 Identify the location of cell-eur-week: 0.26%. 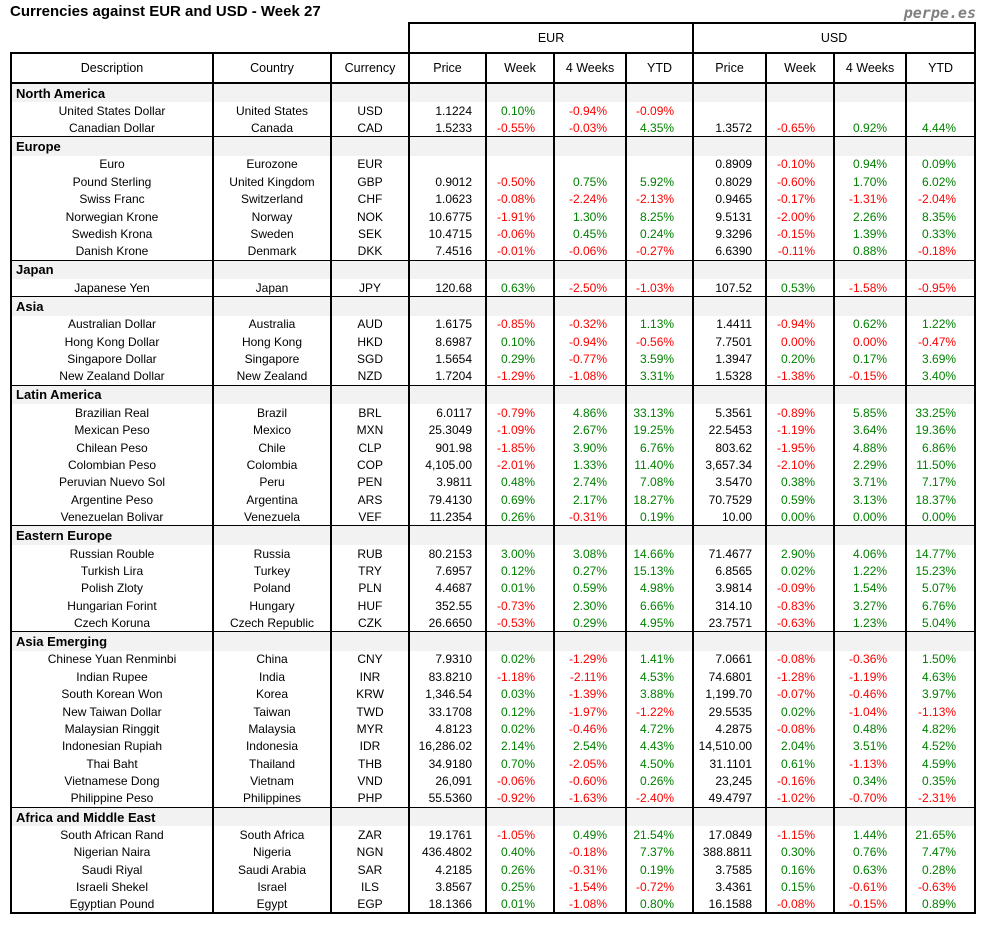
(520, 870).